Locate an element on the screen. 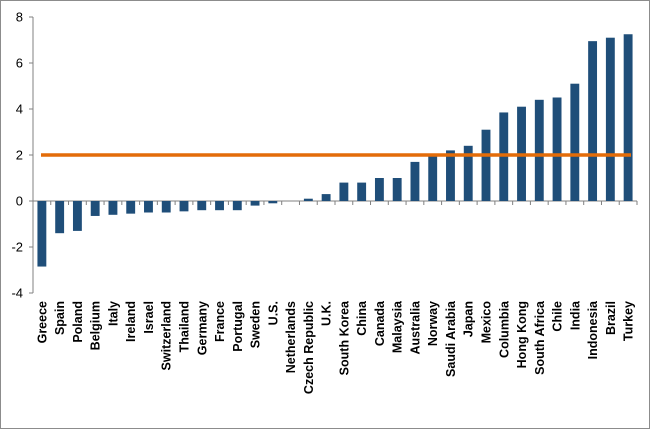 This screenshot has width=650, height=429. category-label: Italy is located at coordinates (113, 313).